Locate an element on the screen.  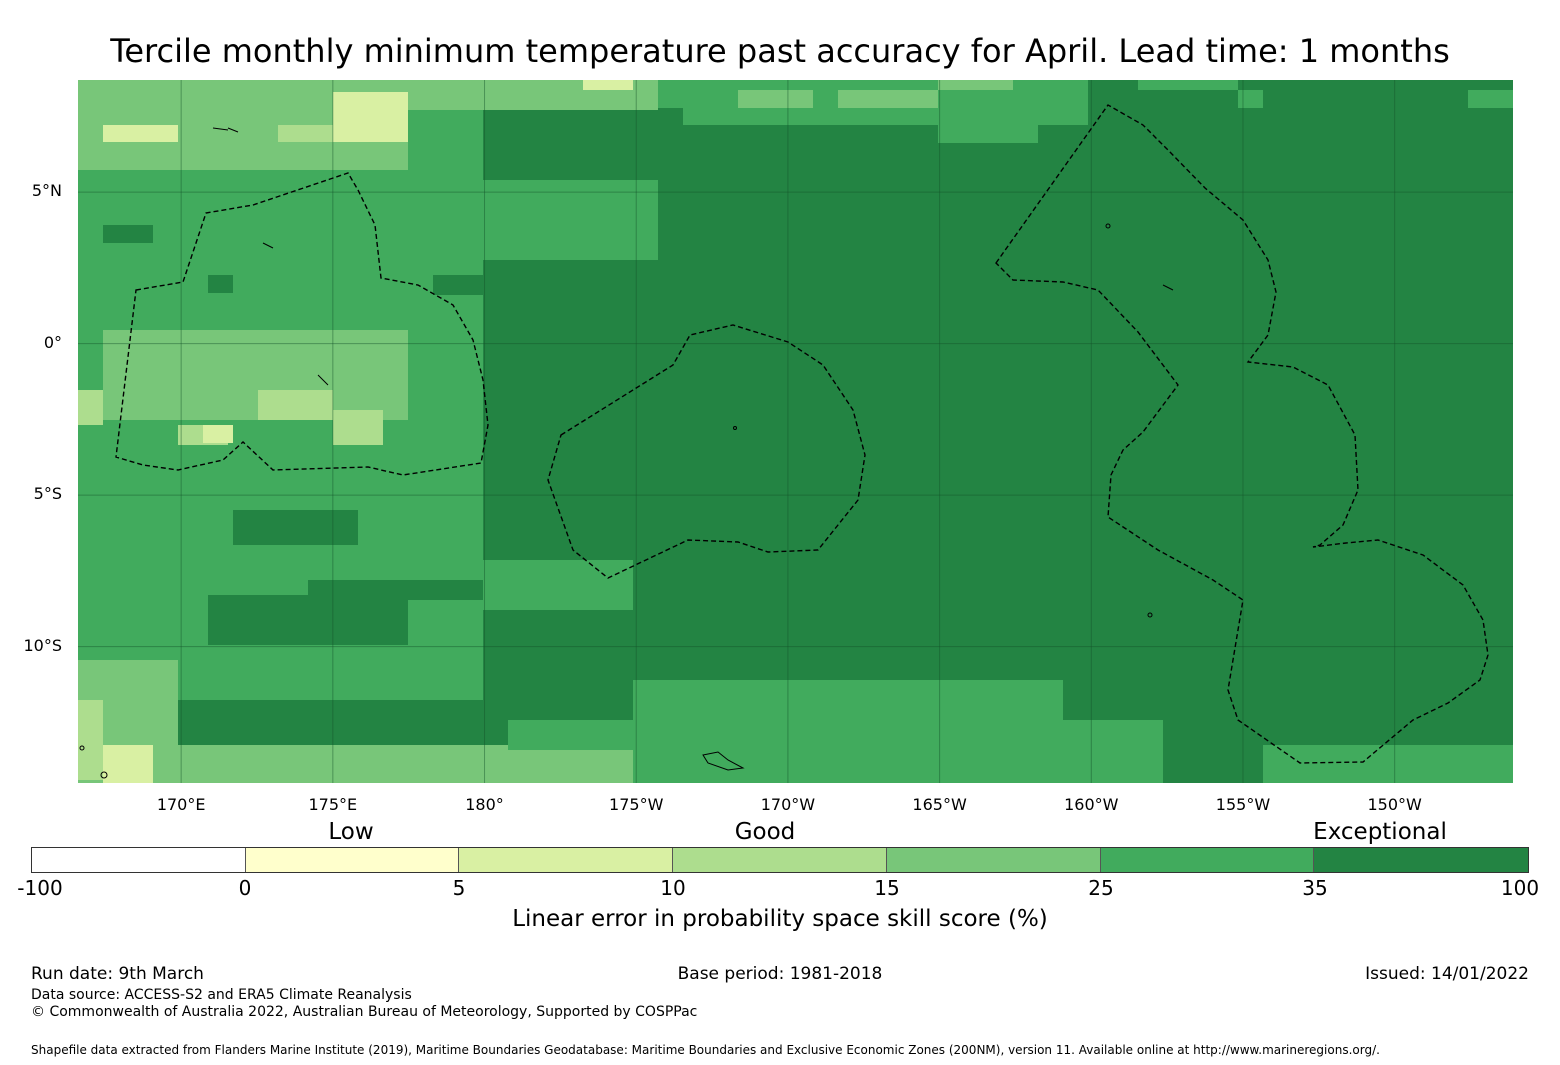
colorbar-tick-label: 5 is located at coordinates (459, 888).